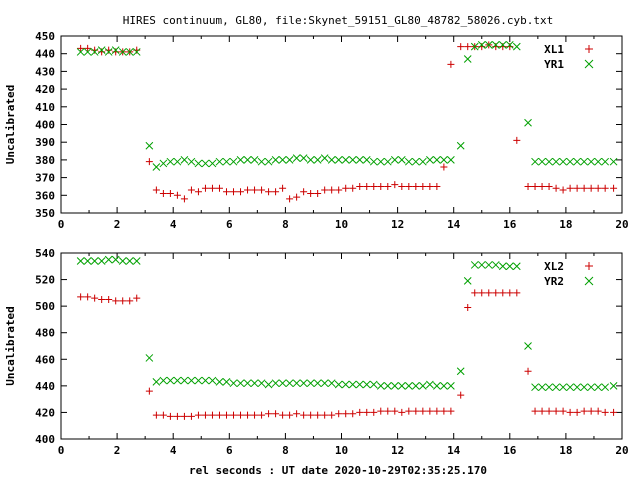  Describe the element at coordinates (45, 195) in the screenshot. I see `y-tick-label: 360` at that location.